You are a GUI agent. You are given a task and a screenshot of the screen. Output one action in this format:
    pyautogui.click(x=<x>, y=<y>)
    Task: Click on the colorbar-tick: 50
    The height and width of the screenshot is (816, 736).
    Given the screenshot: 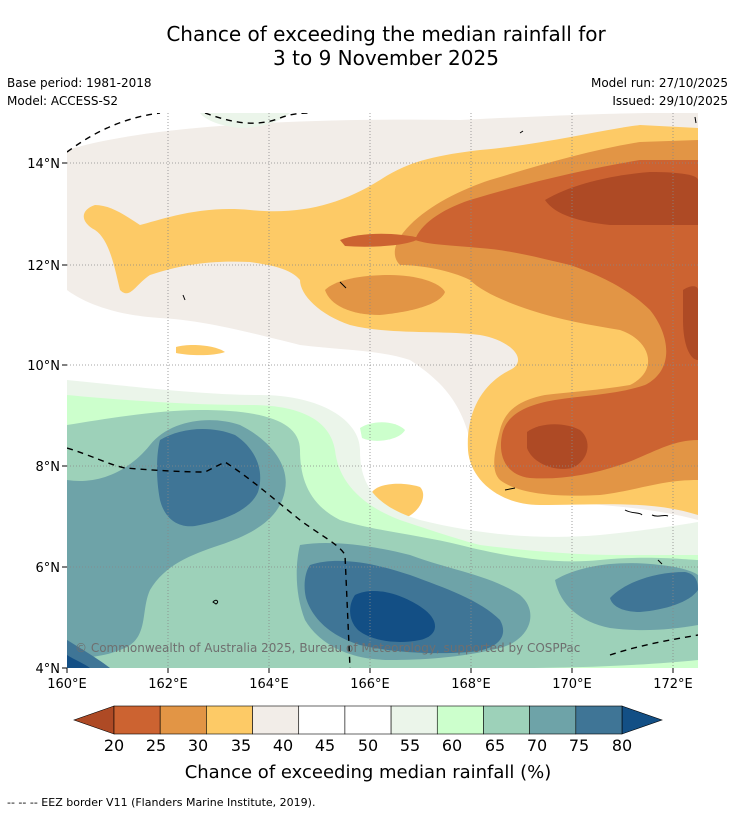 What is the action you would take?
    pyautogui.click(x=368, y=745)
    